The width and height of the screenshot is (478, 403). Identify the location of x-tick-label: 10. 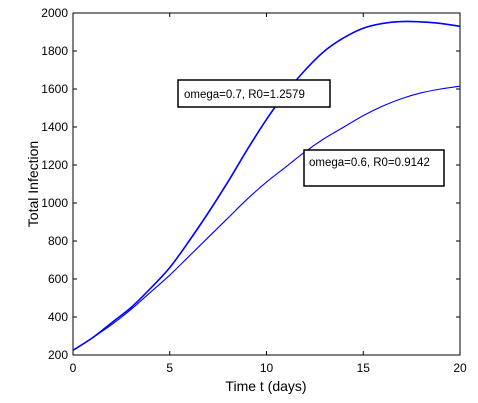
(267, 368).